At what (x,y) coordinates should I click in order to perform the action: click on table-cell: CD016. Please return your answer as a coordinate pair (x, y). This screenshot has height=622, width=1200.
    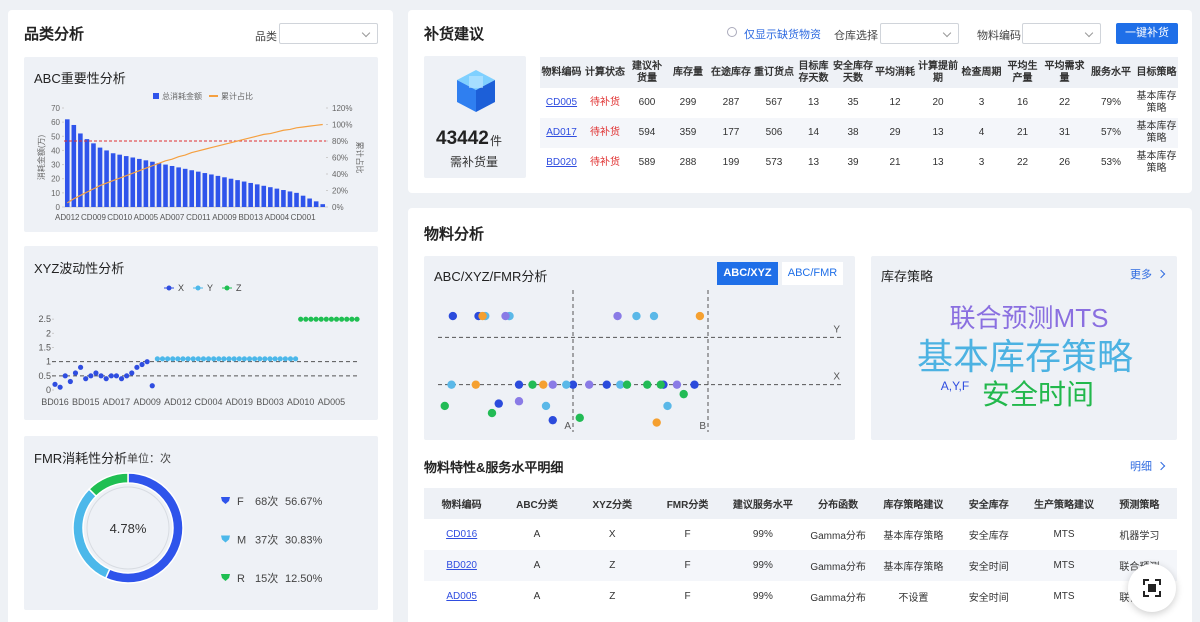
    Looking at the image, I should click on (462, 534).